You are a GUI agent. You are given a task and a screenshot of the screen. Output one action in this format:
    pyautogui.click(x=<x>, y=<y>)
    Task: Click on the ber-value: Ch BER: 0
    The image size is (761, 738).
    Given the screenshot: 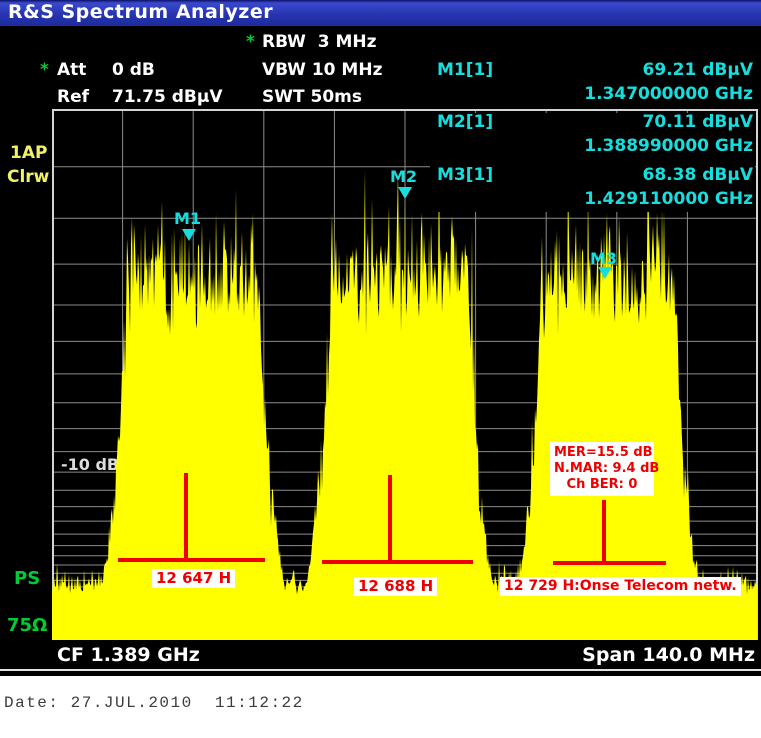 What is the action you would take?
    pyautogui.click(x=602, y=484)
    